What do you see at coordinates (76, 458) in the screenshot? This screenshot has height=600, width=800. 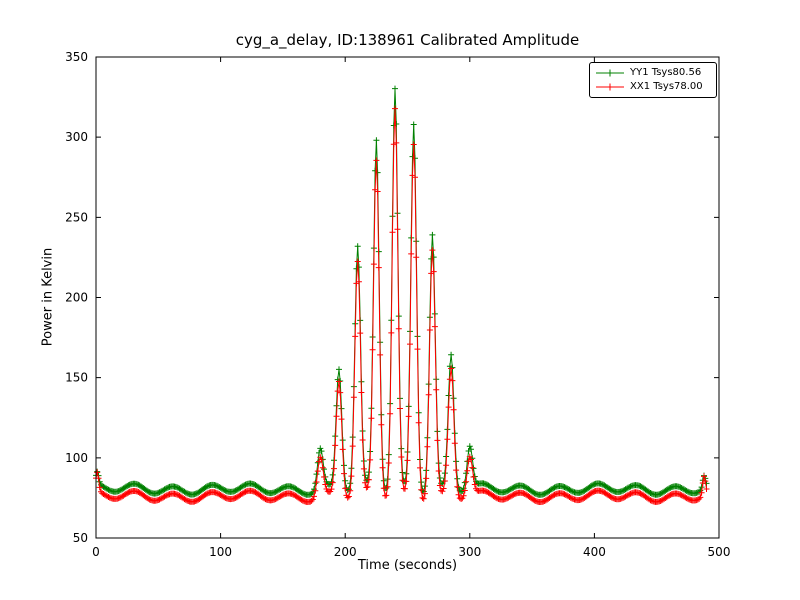 I see `y-tick-label: 100` at bounding box center [76, 458].